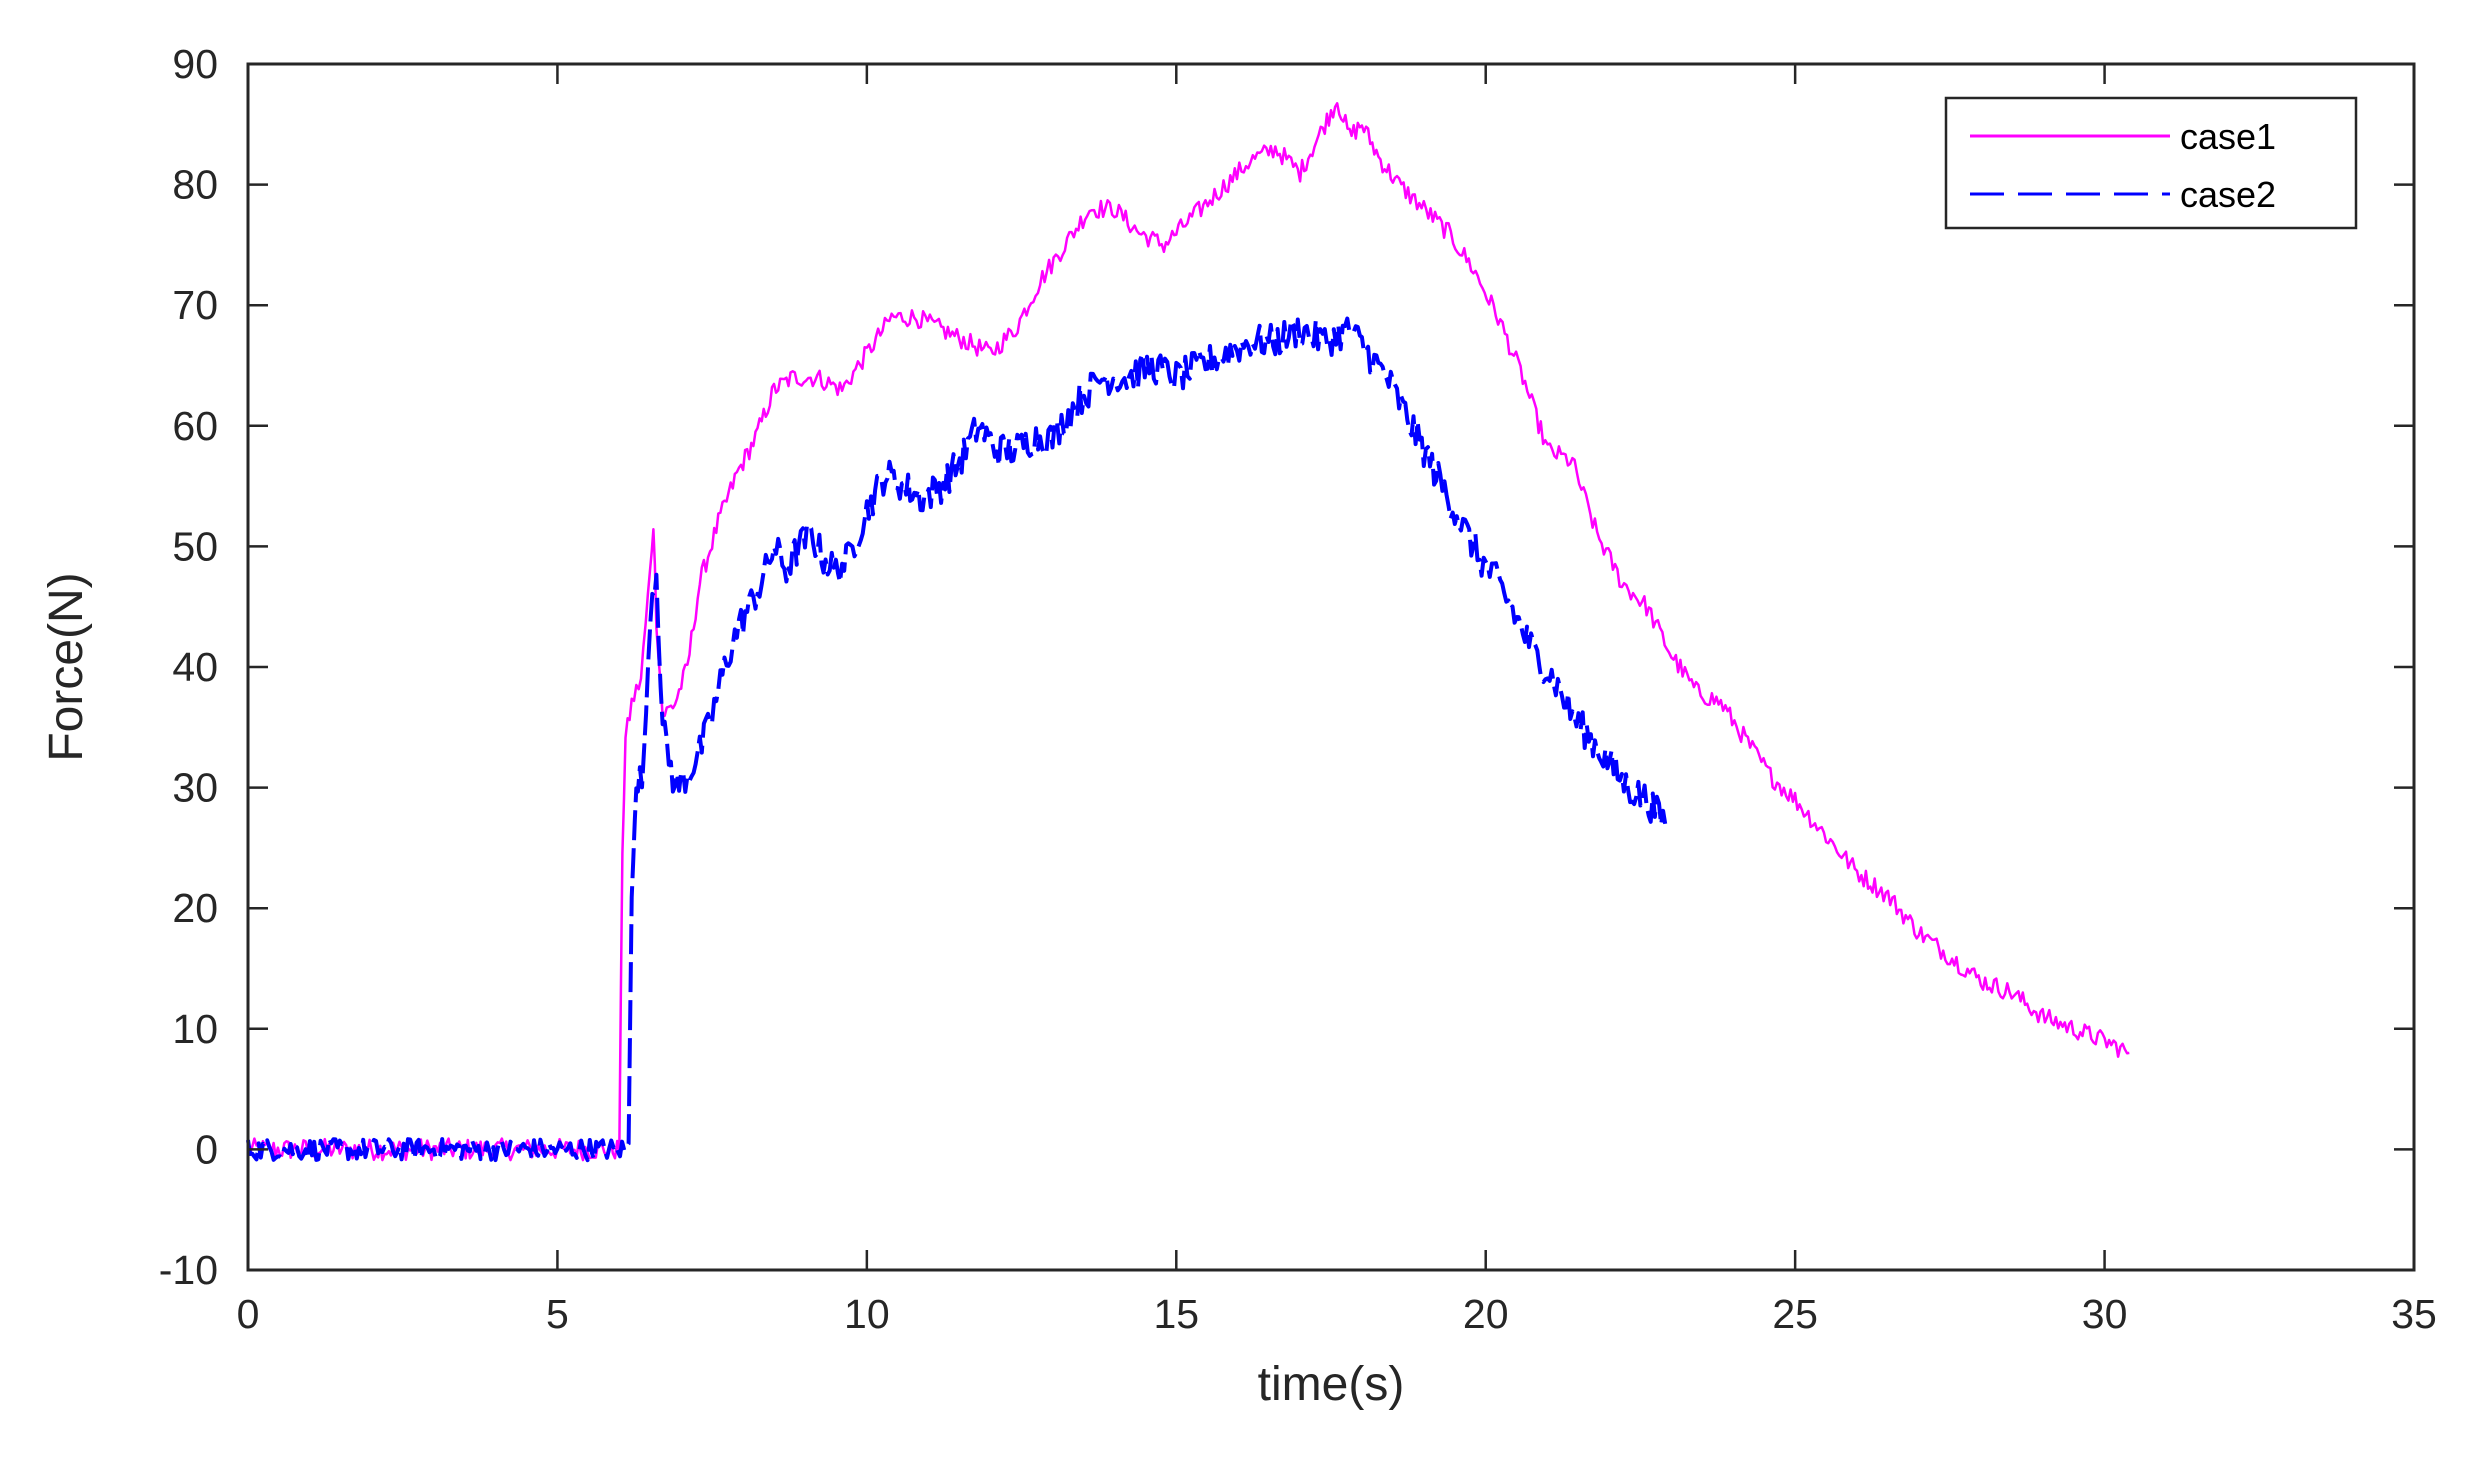 This screenshot has height=1457, width=2473. What do you see at coordinates (195, 305) in the screenshot?
I see `y-tick-label: 70` at bounding box center [195, 305].